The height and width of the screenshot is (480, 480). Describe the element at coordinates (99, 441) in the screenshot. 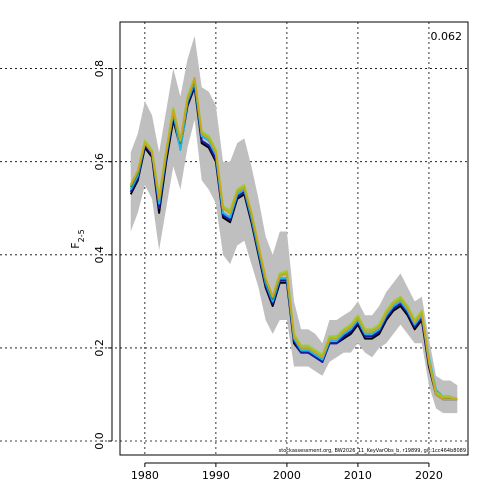

I see `y-tick-label: 0.0` at that location.